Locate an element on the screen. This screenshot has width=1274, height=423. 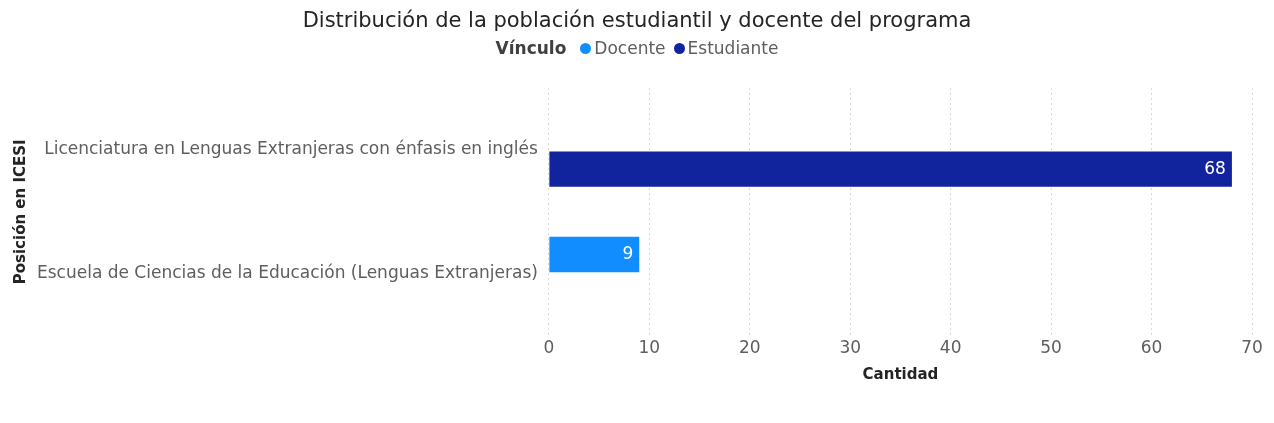
data-label: 68 is located at coordinates (1215, 167).